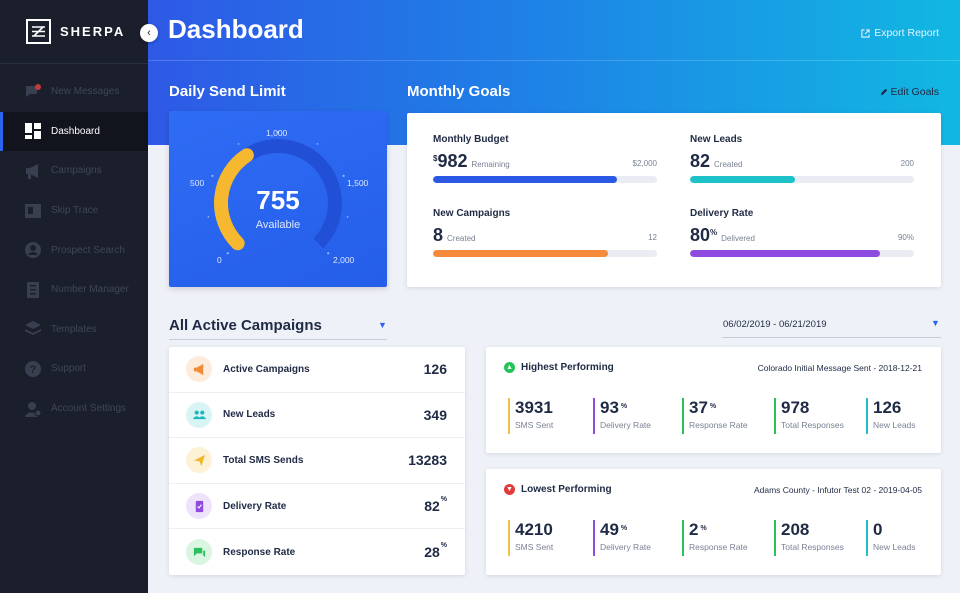 This screenshot has height=593, width=960. I want to click on goal-max: 90%, so click(905, 237).